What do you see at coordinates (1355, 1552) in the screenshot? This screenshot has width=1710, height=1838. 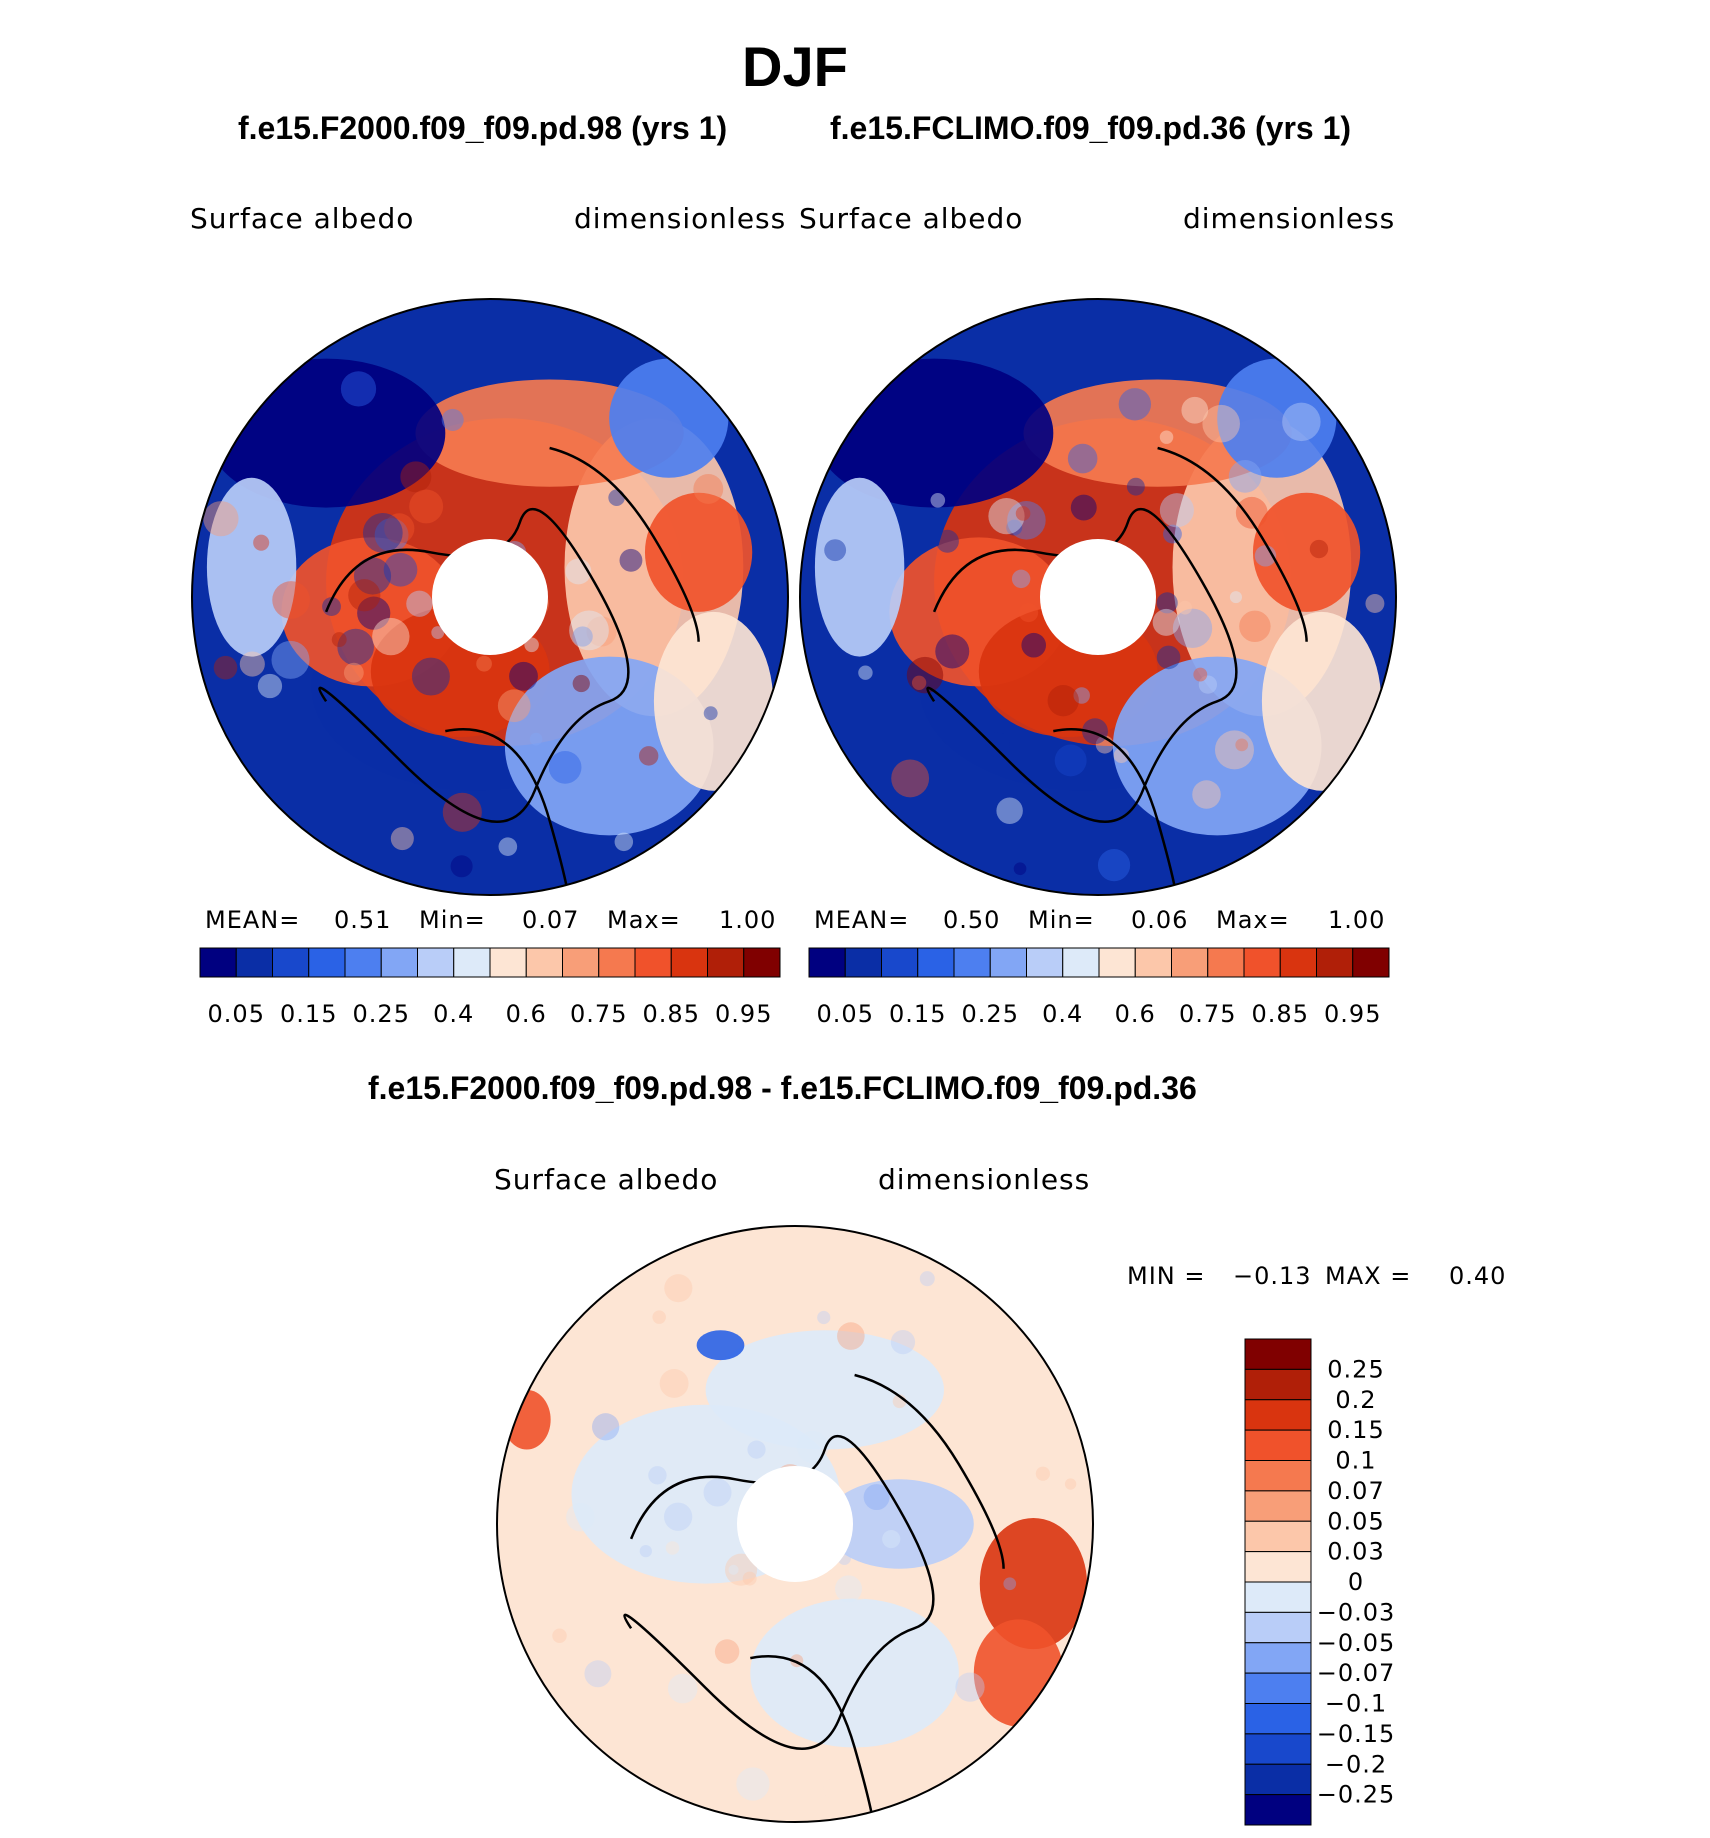 I see `diff-colorbar-tick-label: 0.03` at bounding box center [1355, 1552].